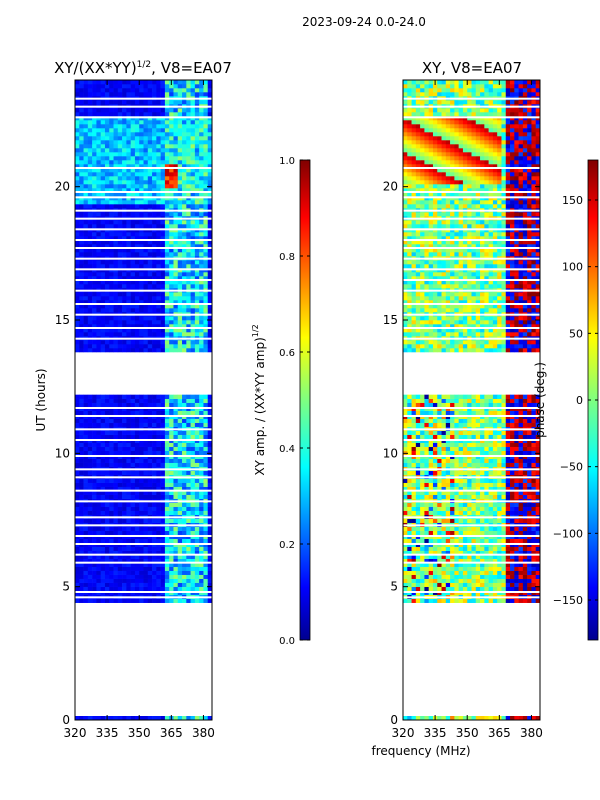 The width and height of the screenshot is (600, 800). What do you see at coordinates (259, 399) in the screenshot?
I see `amplitude-colorbar-label: XY amp. / (XX*YY amp)1/2` at bounding box center [259, 399].